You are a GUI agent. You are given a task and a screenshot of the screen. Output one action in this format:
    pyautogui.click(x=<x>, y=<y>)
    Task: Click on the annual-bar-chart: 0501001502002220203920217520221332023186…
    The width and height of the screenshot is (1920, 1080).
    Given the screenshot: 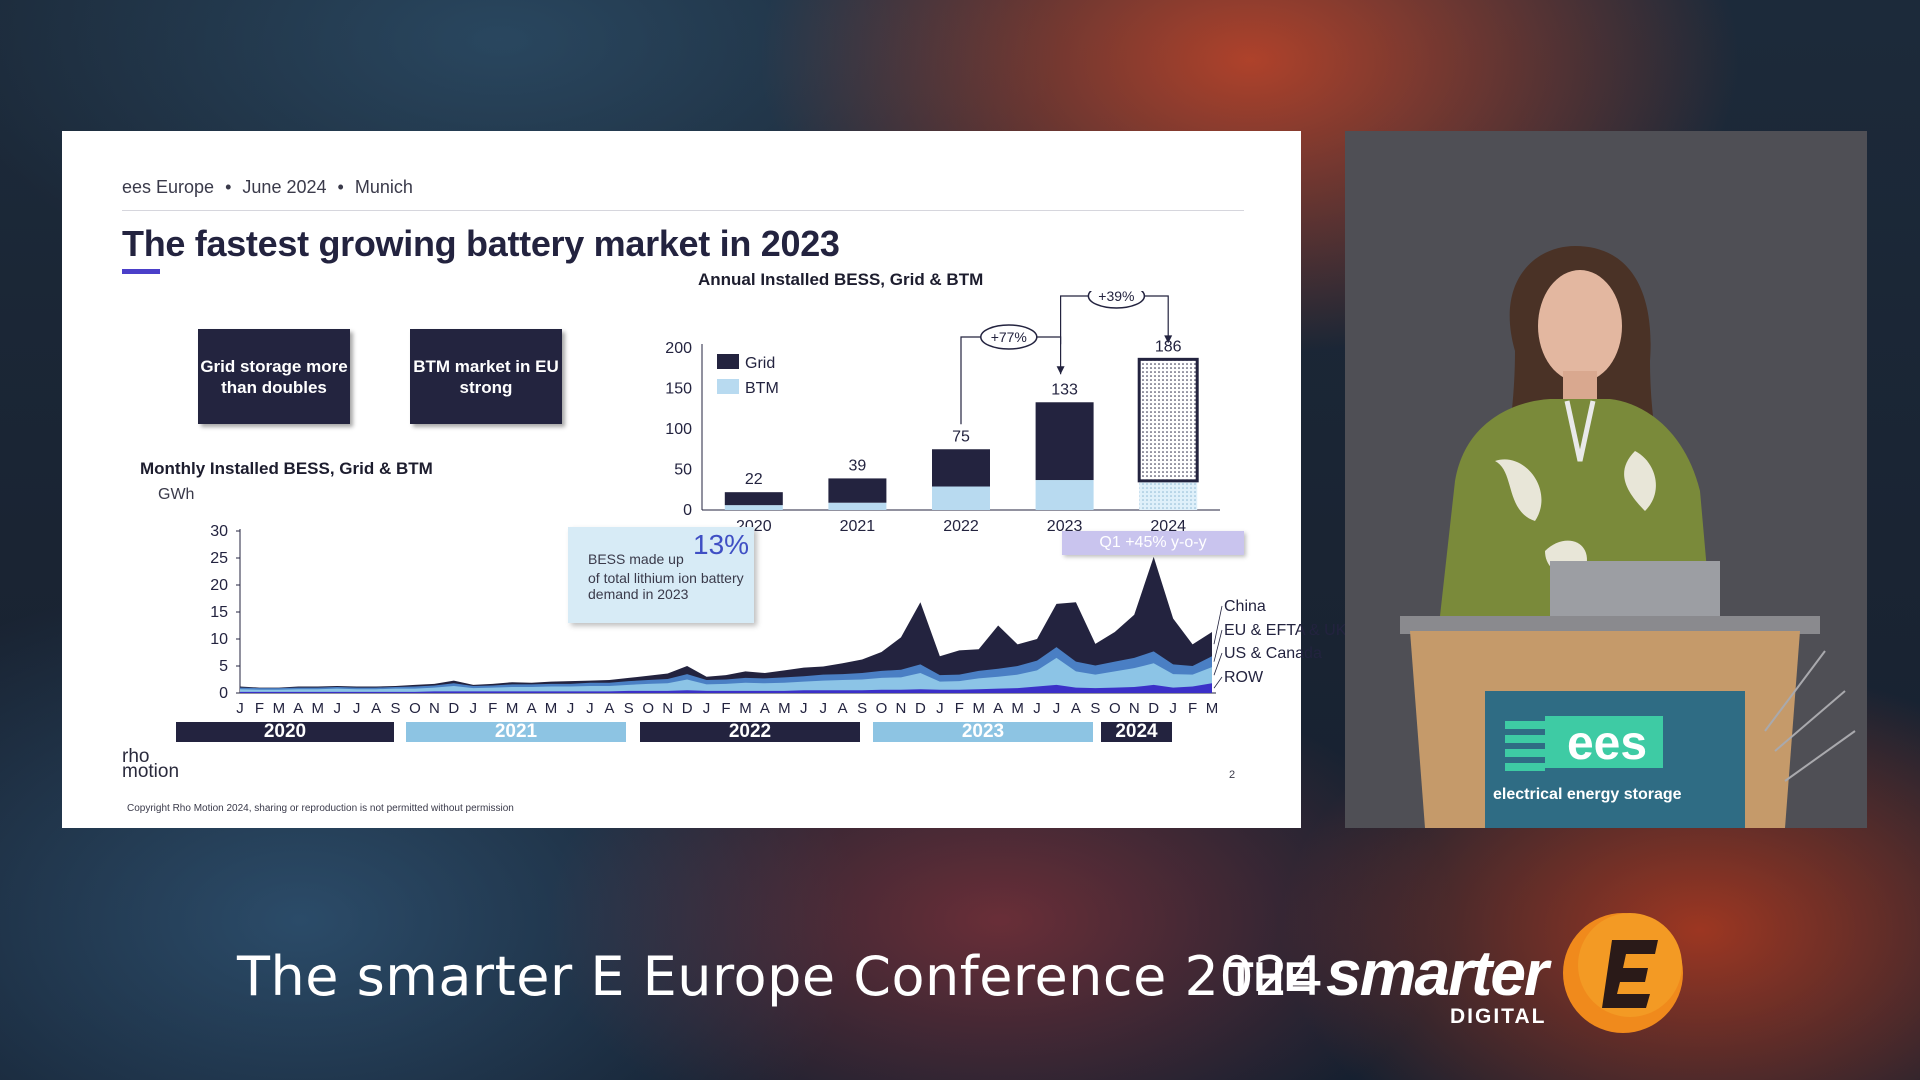 What is the action you would take?
    pyautogui.click(x=942, y=411)
    